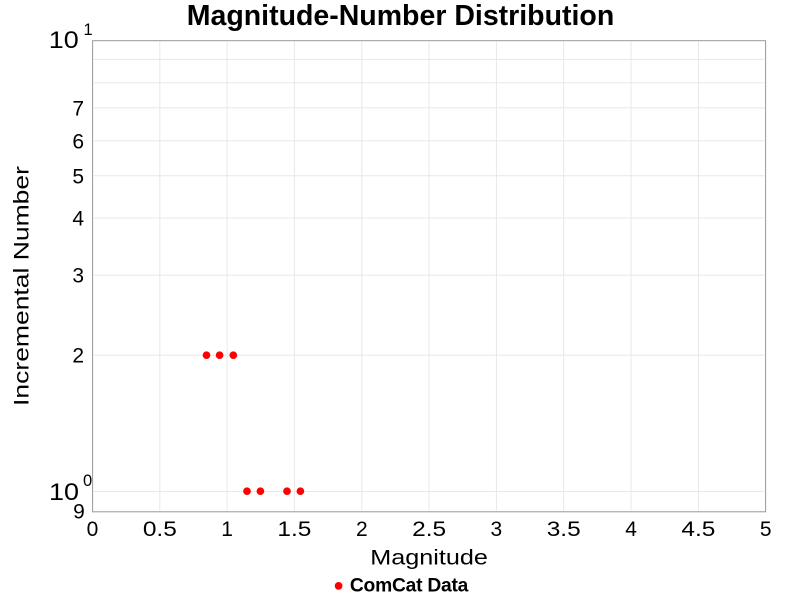 The height and width of the screenshot is (600, 800). I want to click on svg-text: 9, so click(79, 512).